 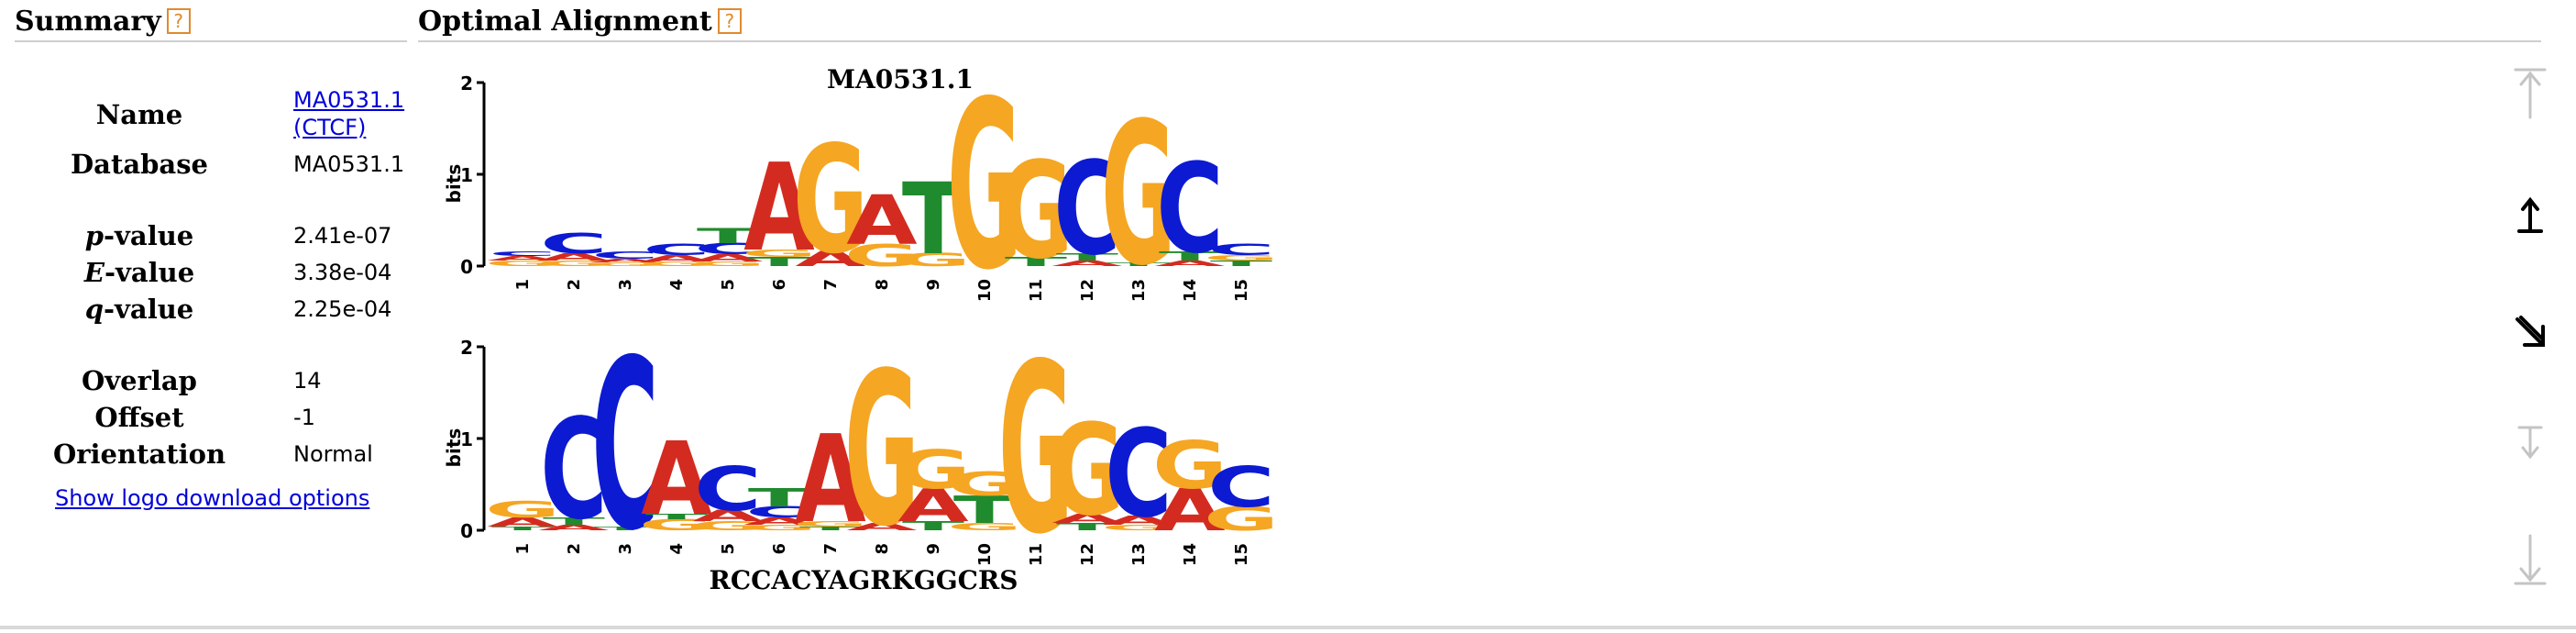 I want to click on p-symbol: p, so click(x=95, y=235).